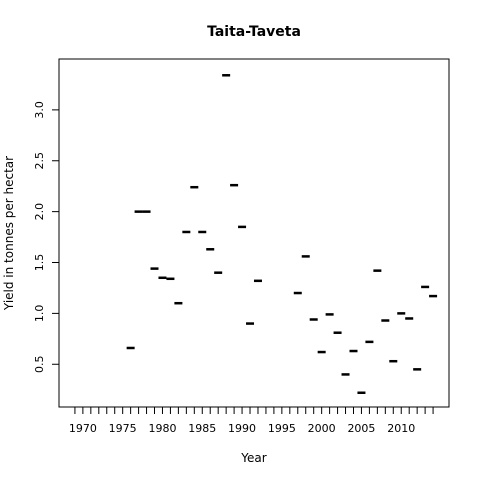  What do you see at coordinates (39, 263) in the screenshot?
I see `y-tick-label: 1.5` at bounding box center [39, 263].